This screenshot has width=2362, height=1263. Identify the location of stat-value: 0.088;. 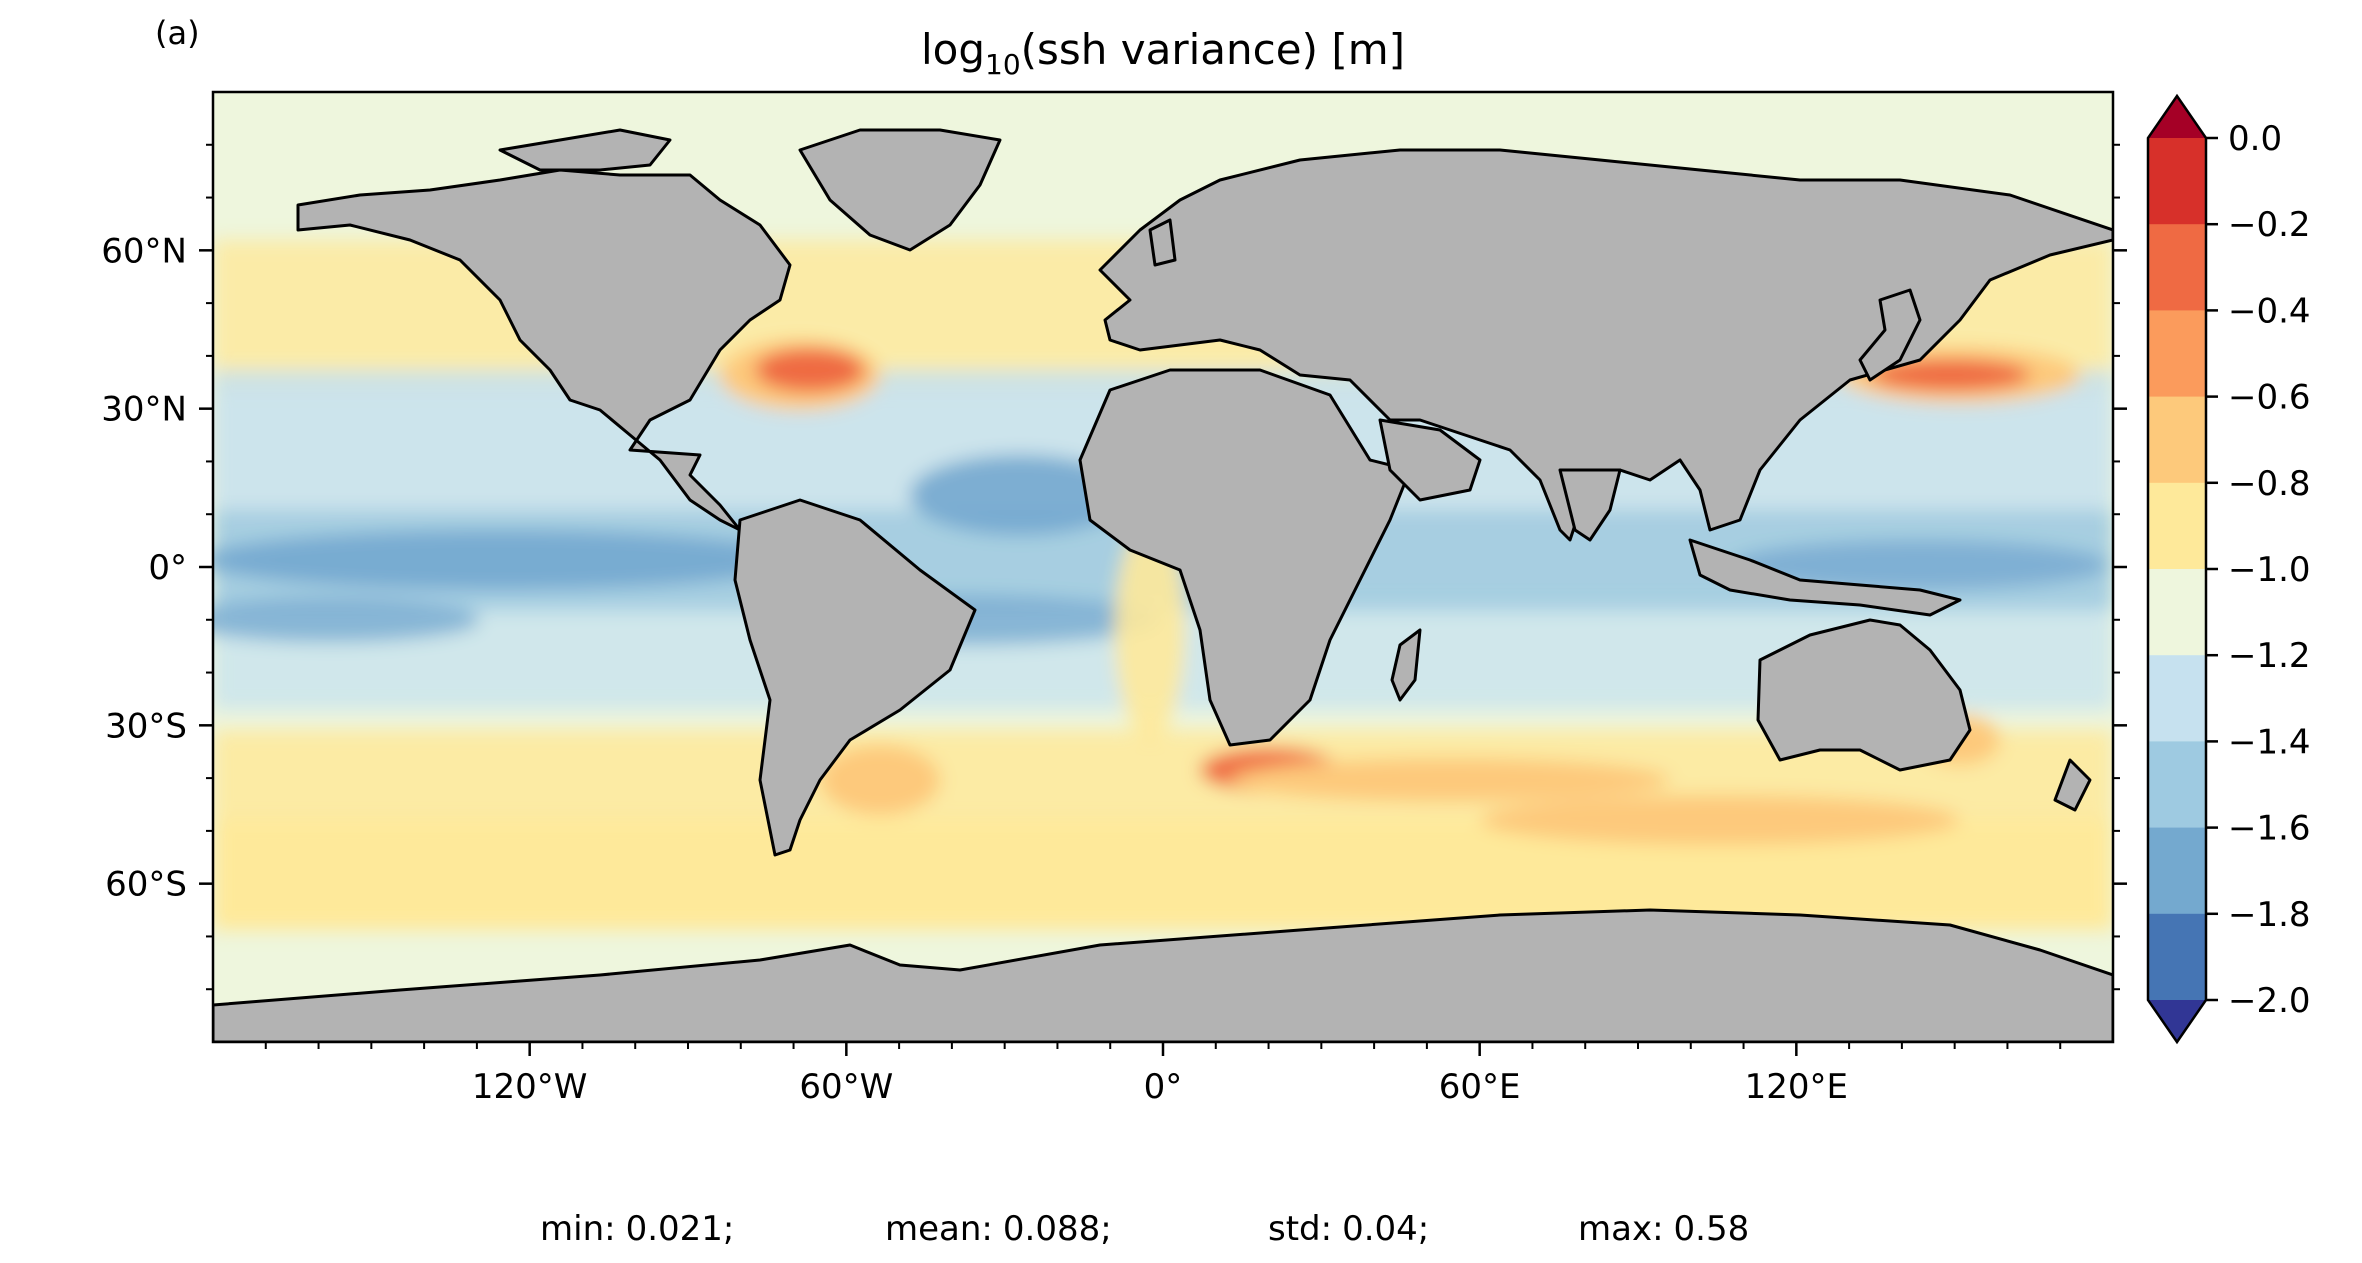
(1057, 1229).